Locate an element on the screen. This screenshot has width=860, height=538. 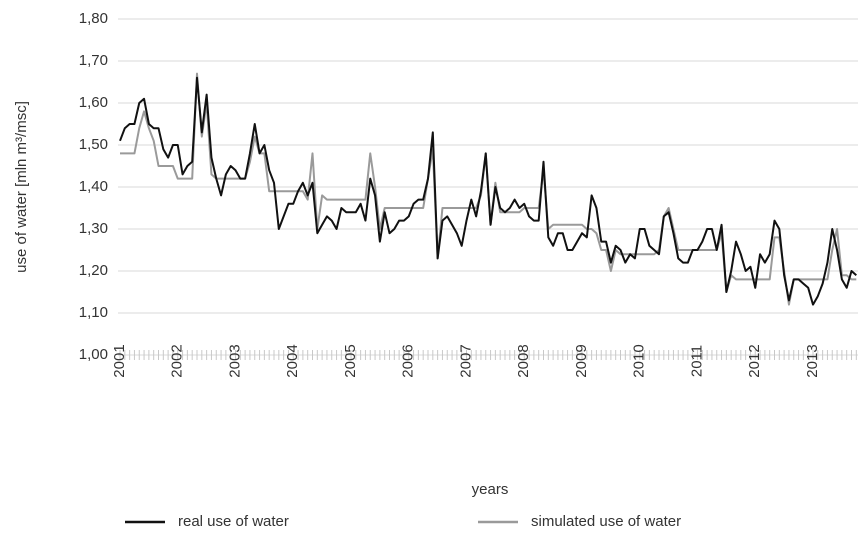
x-tick-label: 2013 is located at coordinates (812, 360).